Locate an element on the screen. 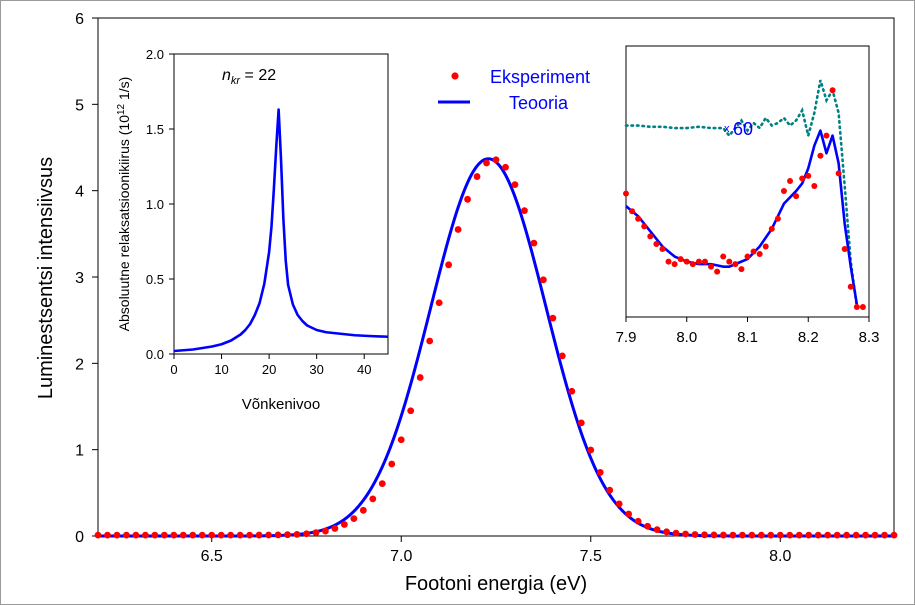  main-y-axis-label: Luminestsentsi intensiivsus is located at coordinates (46, 278).